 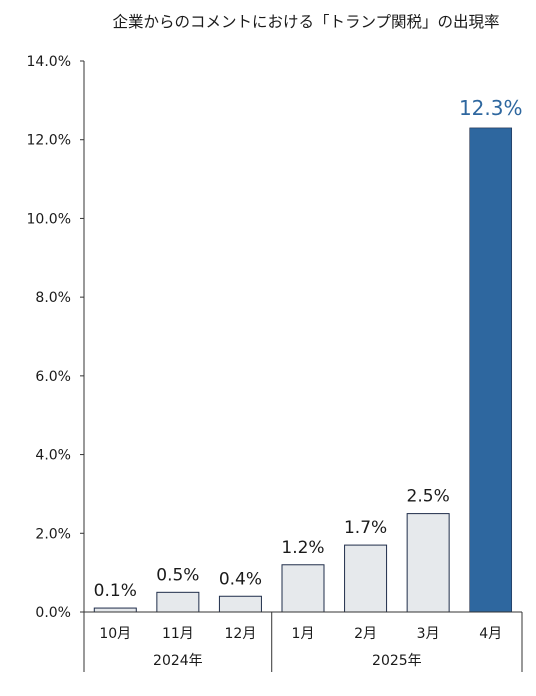 What do you see at coordinates (305, 22) in the screenshot?
I see `chart-title: 企業からのコメントにおける「トランプ関税」の出現率` at bounding box center [305, 22].